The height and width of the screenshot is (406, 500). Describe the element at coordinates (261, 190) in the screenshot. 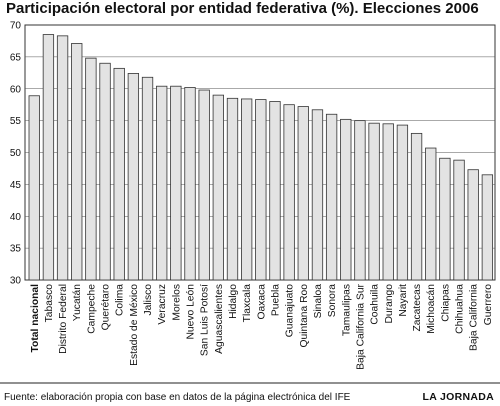

I see `bar-oaxaca` at that location.